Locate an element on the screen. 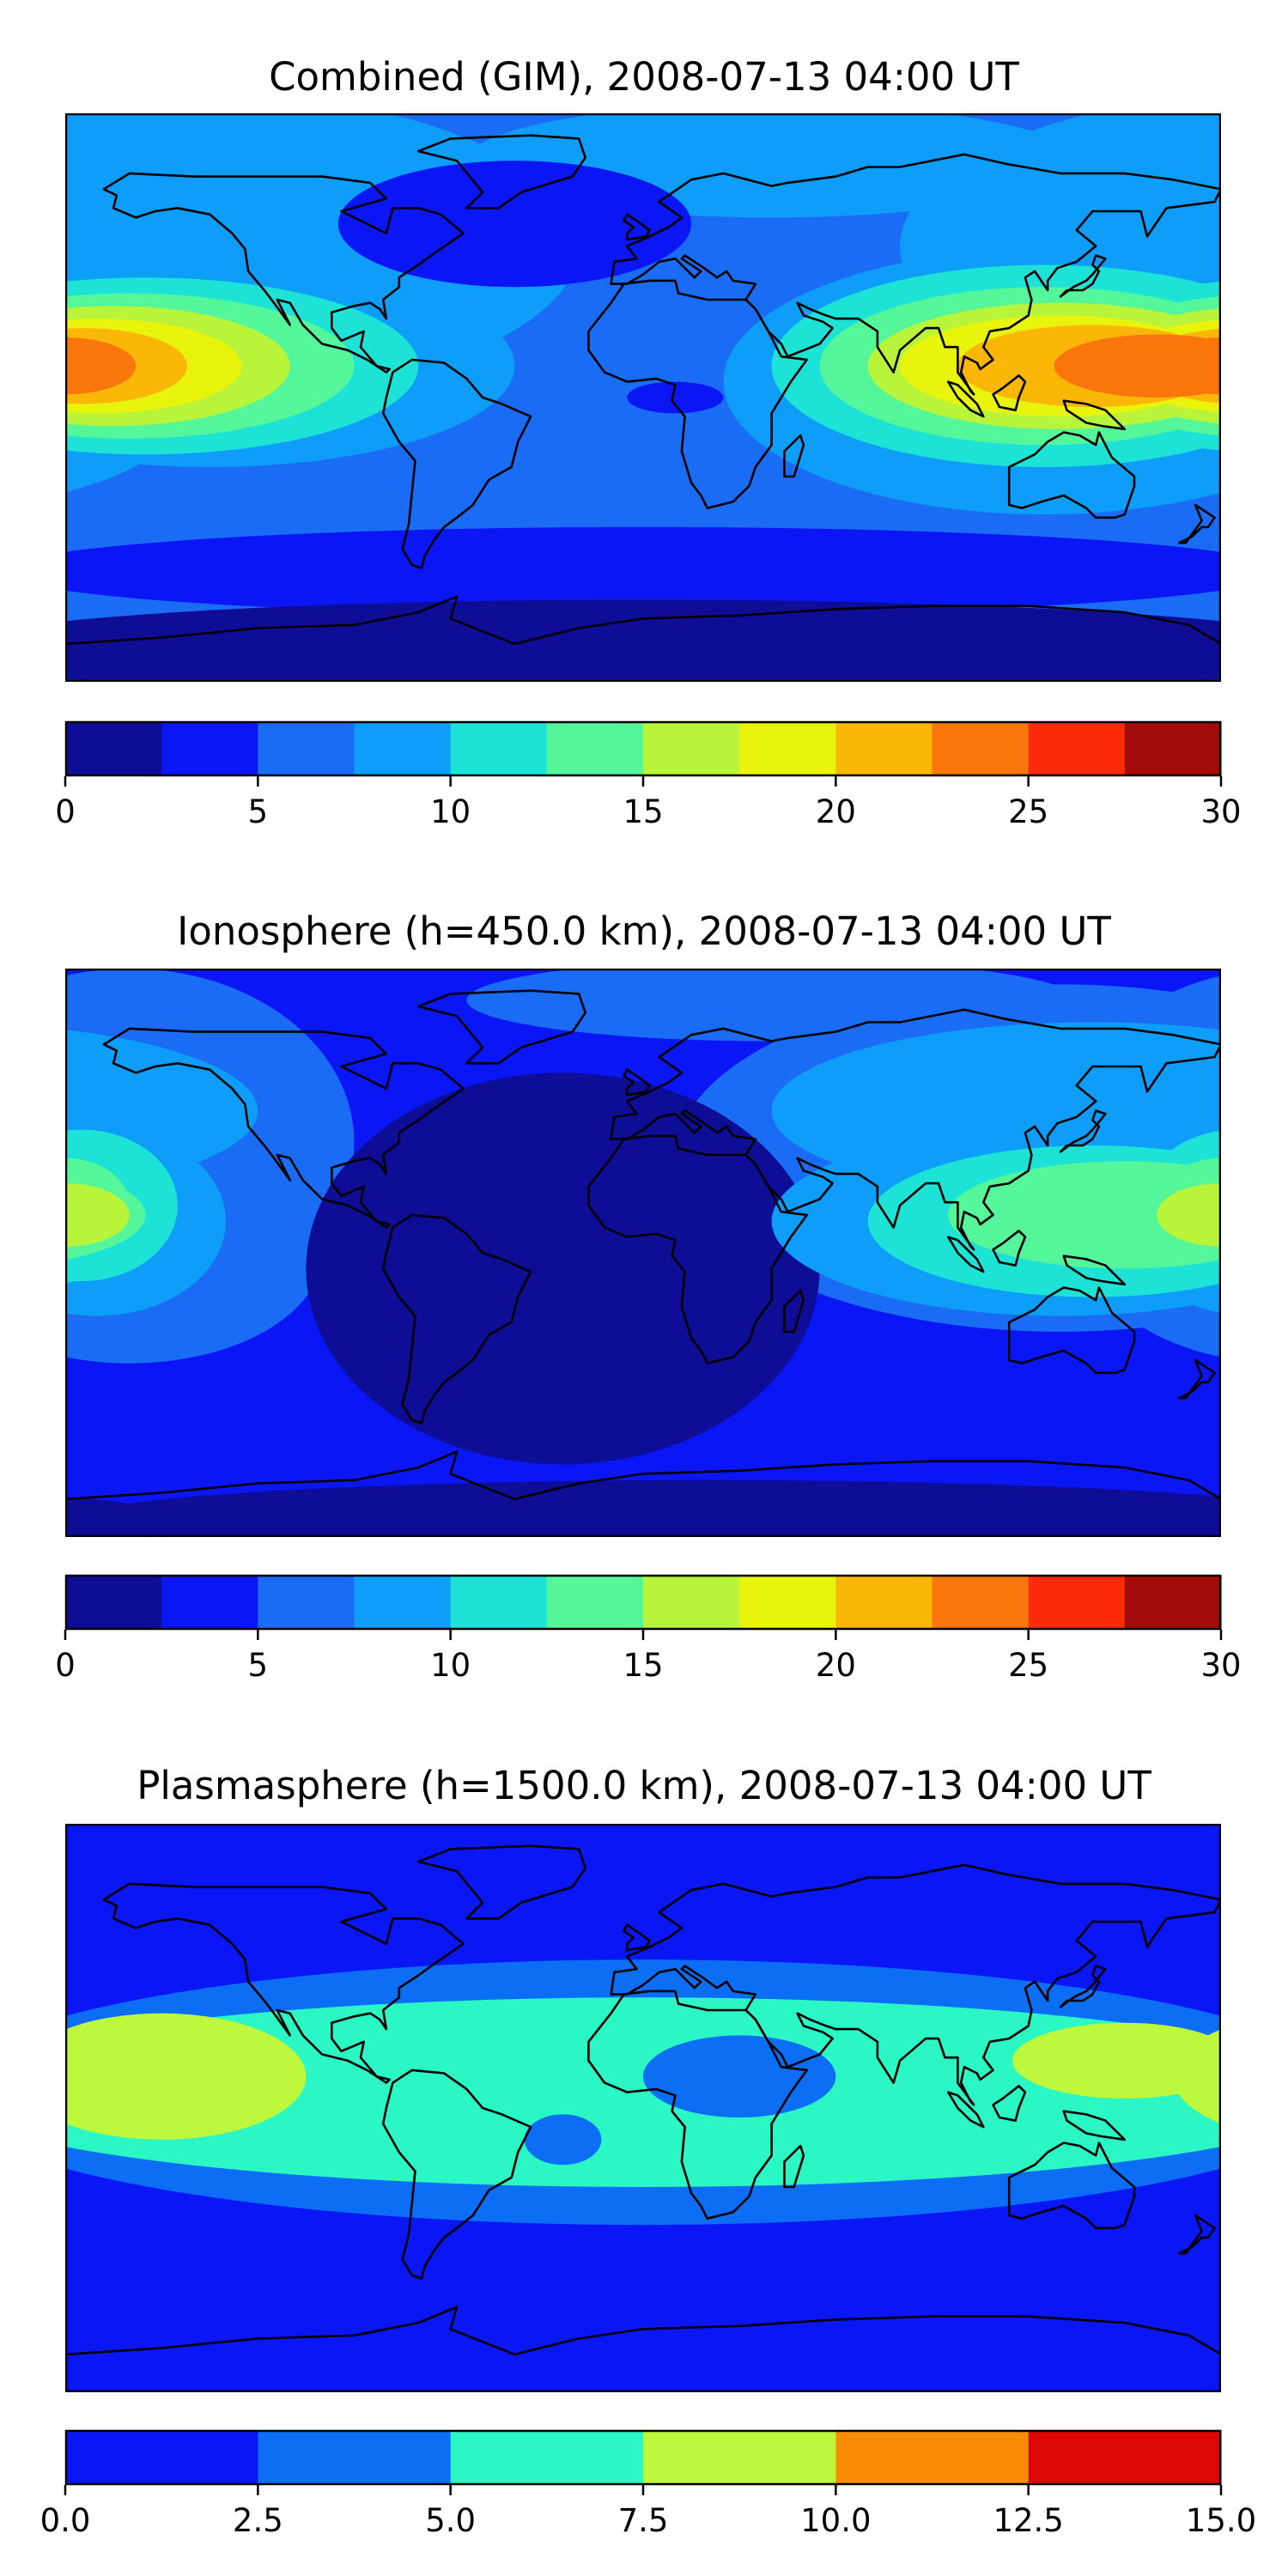  colorbar-tick-label: 5.0 is located at coordinates (451, 2521).